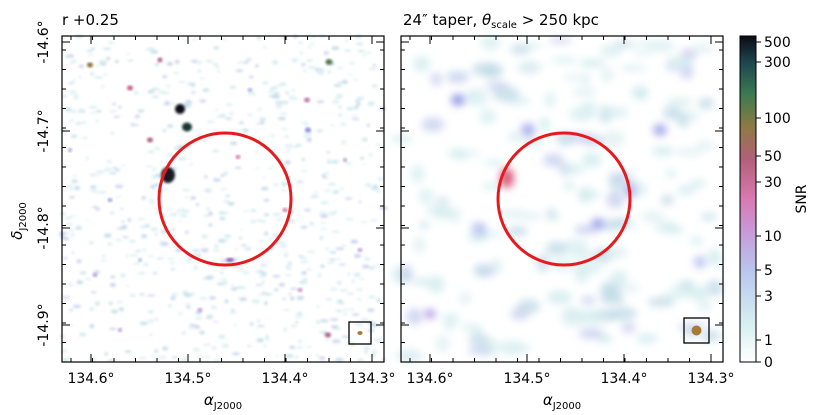 The height and width of the screenshot is (415, 830). What do you see at coordinates (777, 63) in the screenshot?
I see `colorbar-tick-label: 300` at bounding box center [777, 63].